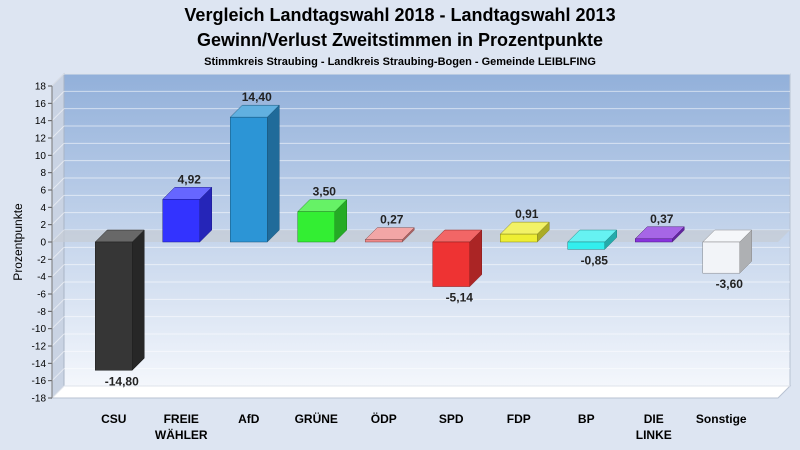 The width and height of the screenshot is (800, 450). What do you see at coordinates (249, 419) in the screenshot?
I see `x-tick-label: AfD` at bounding box center [249, 419].